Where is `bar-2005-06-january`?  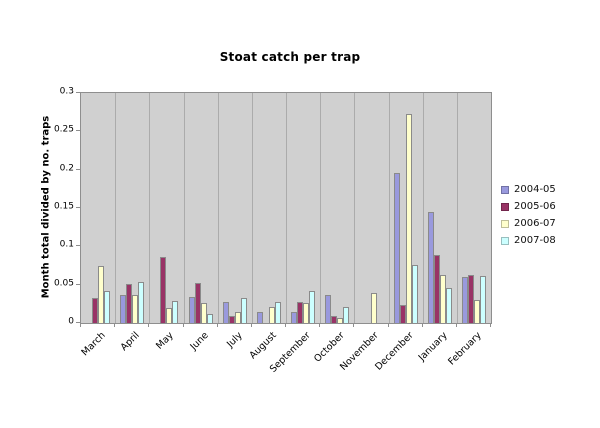
bar-2005-06-january is located at coordinates (436, 289).